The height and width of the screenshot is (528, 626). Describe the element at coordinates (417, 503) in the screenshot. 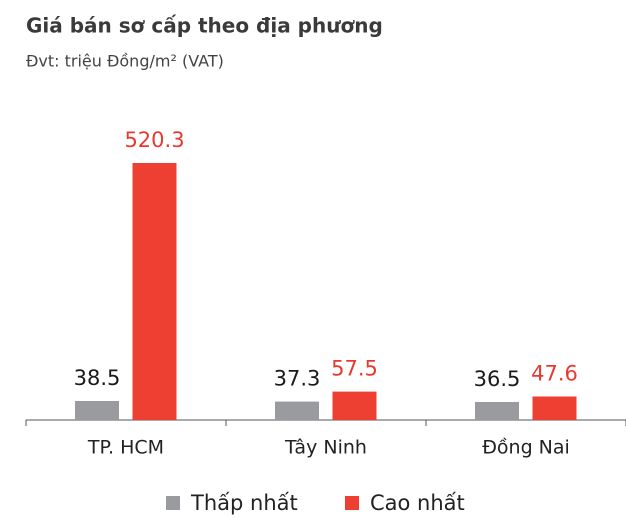

I see `legend-label: Cao nhất` at that location.